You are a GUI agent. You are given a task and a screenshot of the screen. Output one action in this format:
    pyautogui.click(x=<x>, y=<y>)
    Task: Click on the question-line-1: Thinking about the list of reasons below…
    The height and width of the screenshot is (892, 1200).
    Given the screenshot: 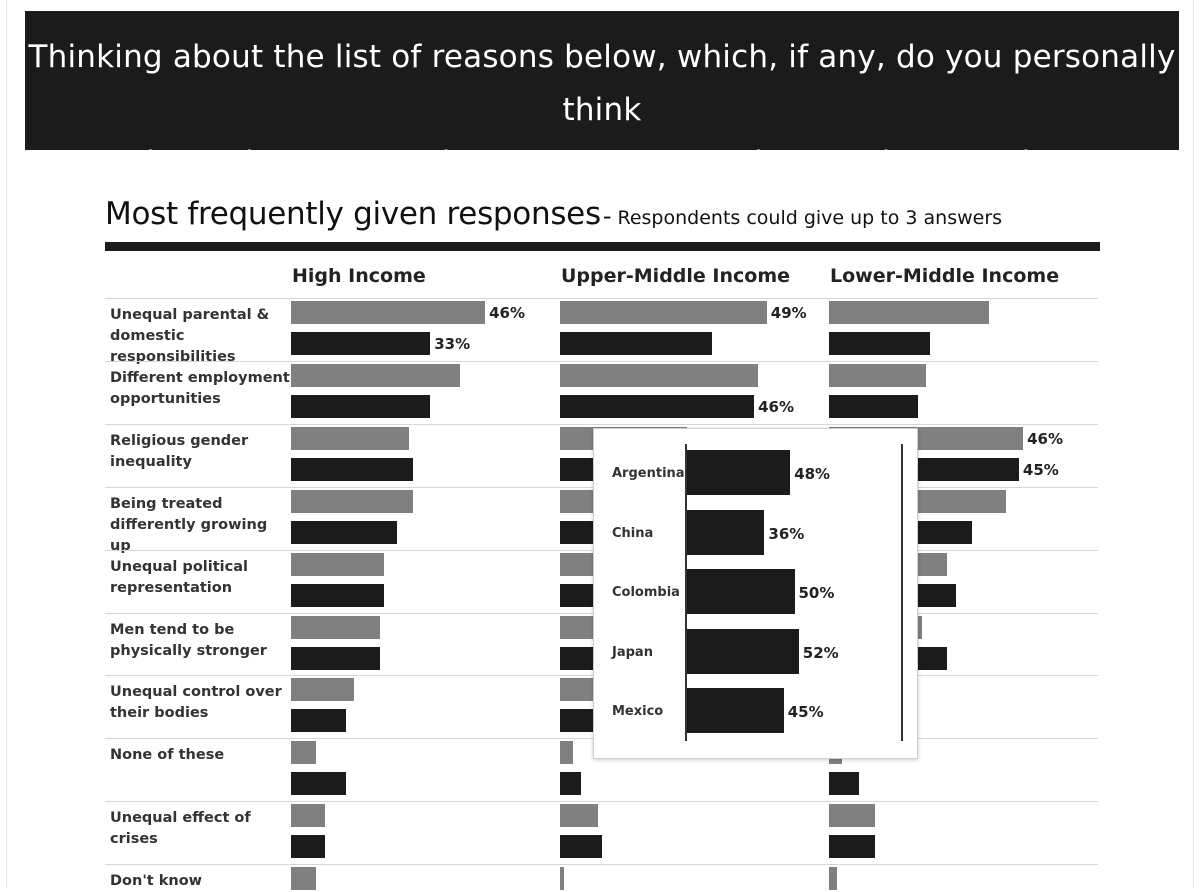 What is the action you would take?
    pyautogui.click(x=602, y=83)
    